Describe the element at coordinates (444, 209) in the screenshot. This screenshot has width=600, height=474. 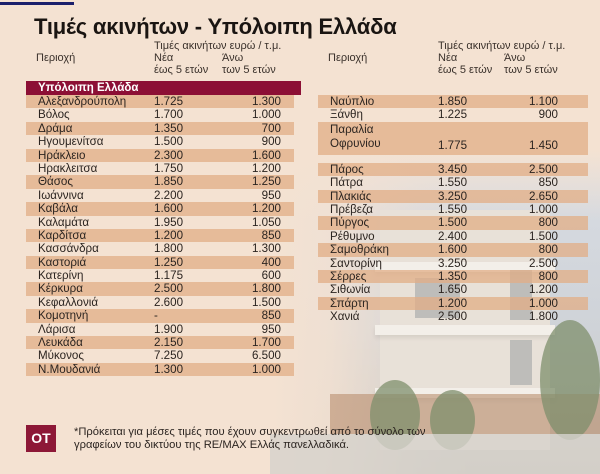
I see `table-row: Πρέβεζα 1.550 1.000` at that location.